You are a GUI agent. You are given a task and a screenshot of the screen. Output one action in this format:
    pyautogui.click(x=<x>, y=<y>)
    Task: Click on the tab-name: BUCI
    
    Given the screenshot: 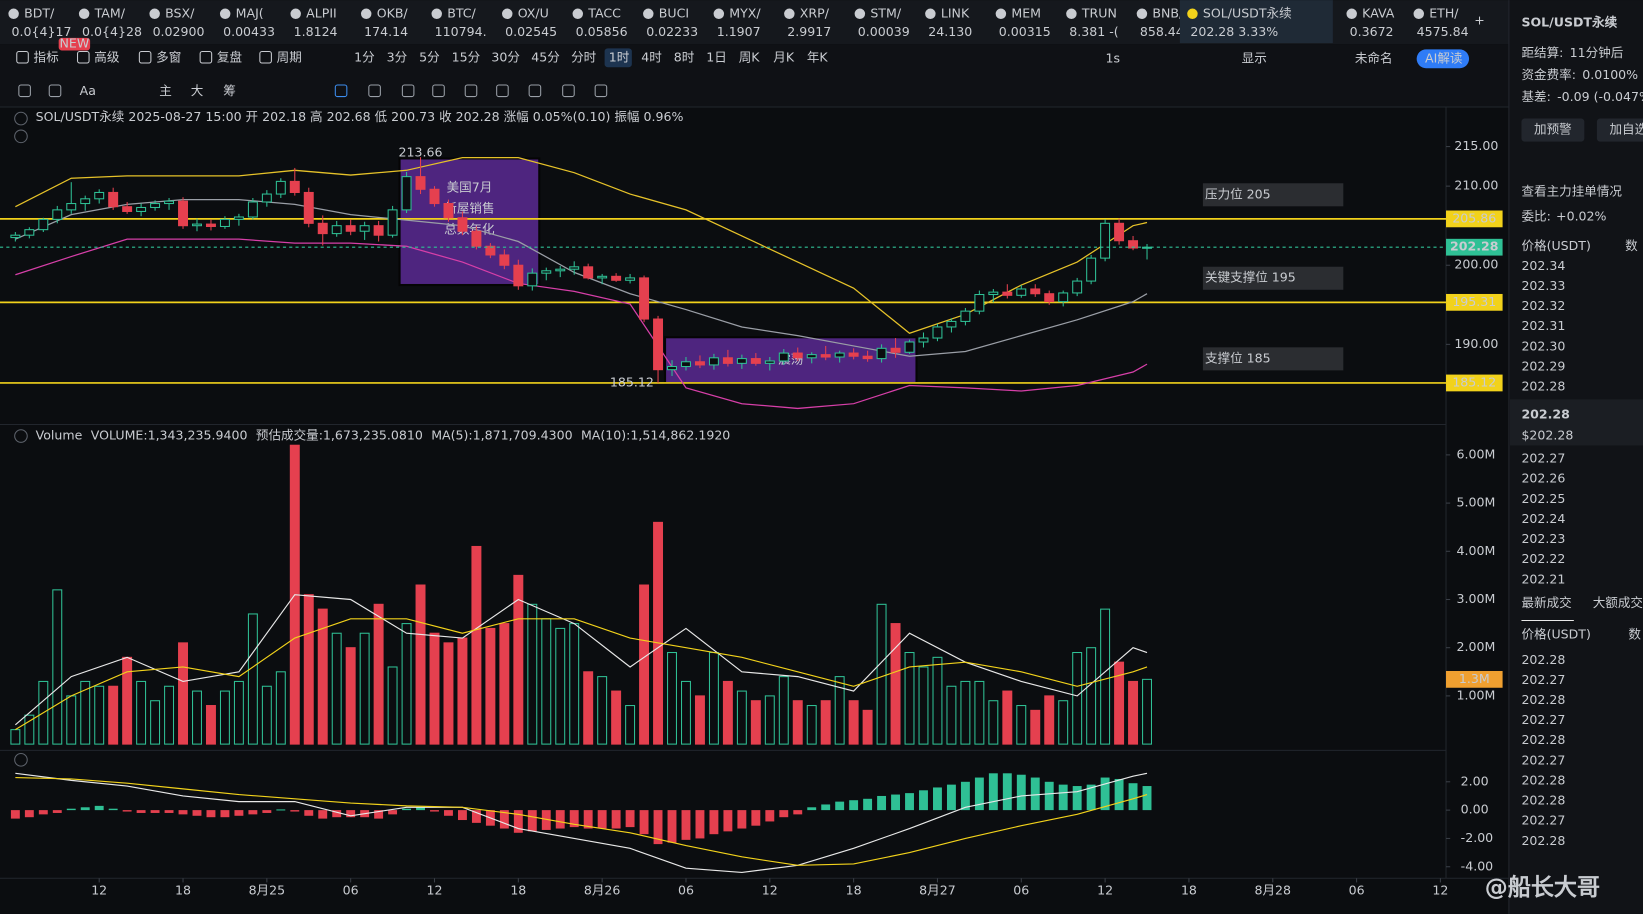 What is the action you would take?
    pyautogui.click(x=674, y=12)
    